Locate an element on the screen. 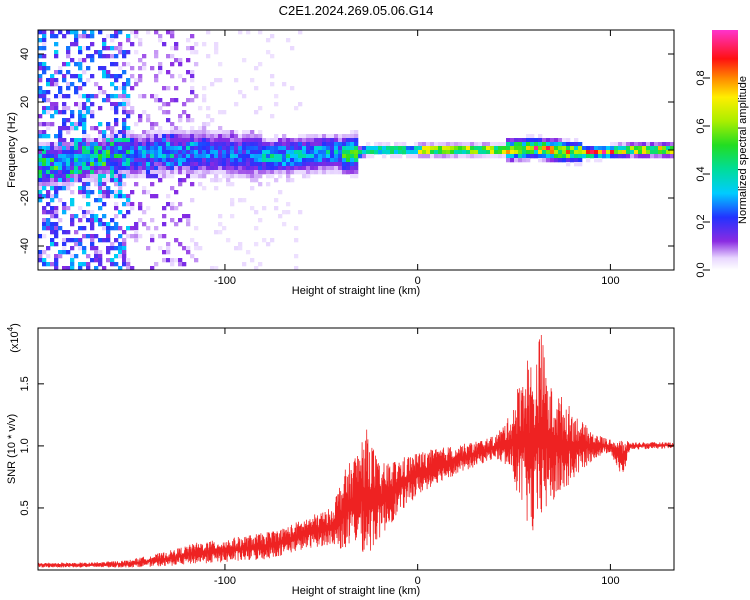 The width and height of the screenshot is (750, 600). snr-x-axis-label: Height of straight line (km) is located at coordinates (356, 591).